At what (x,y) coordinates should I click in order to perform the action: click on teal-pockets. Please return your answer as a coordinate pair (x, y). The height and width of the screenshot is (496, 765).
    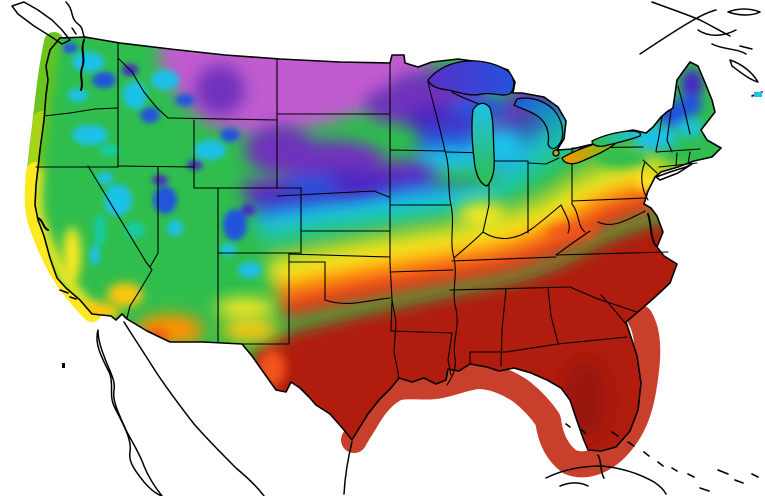
    Looking at the image, I should click on (119, 195).